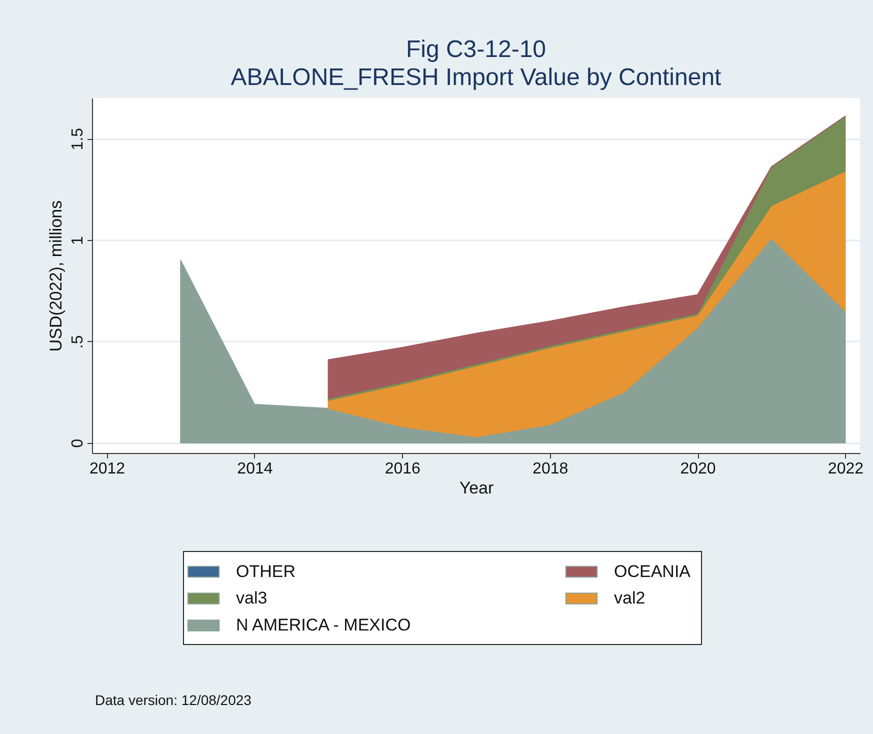 Image resolution: width=873 pixels, height=734 pixels. I want to click on text: ABALONE_FRESH Import Value by Continent, so click(476, 77).